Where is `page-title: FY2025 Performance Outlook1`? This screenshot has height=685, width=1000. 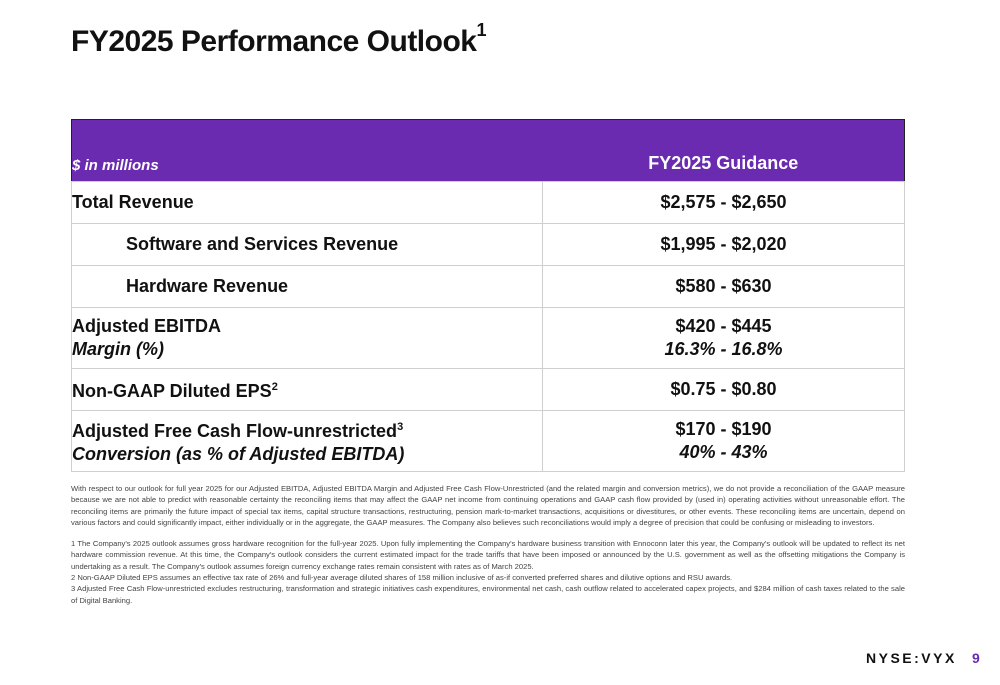 page-title: FY2025 Performance Outlook1 is located at coordinates (278, 39).